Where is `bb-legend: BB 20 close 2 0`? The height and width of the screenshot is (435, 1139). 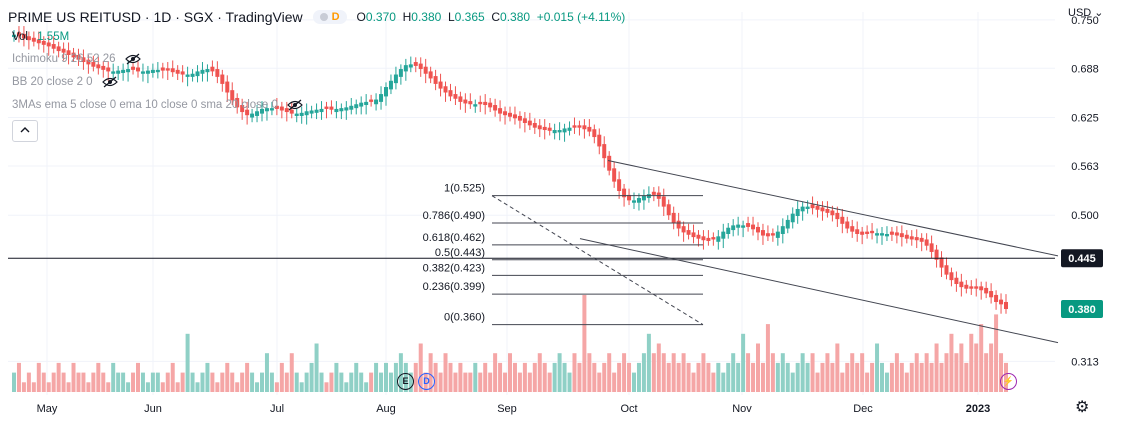 bb-legend: BB 20 close 2 0 is located at coordinates (65, 82).